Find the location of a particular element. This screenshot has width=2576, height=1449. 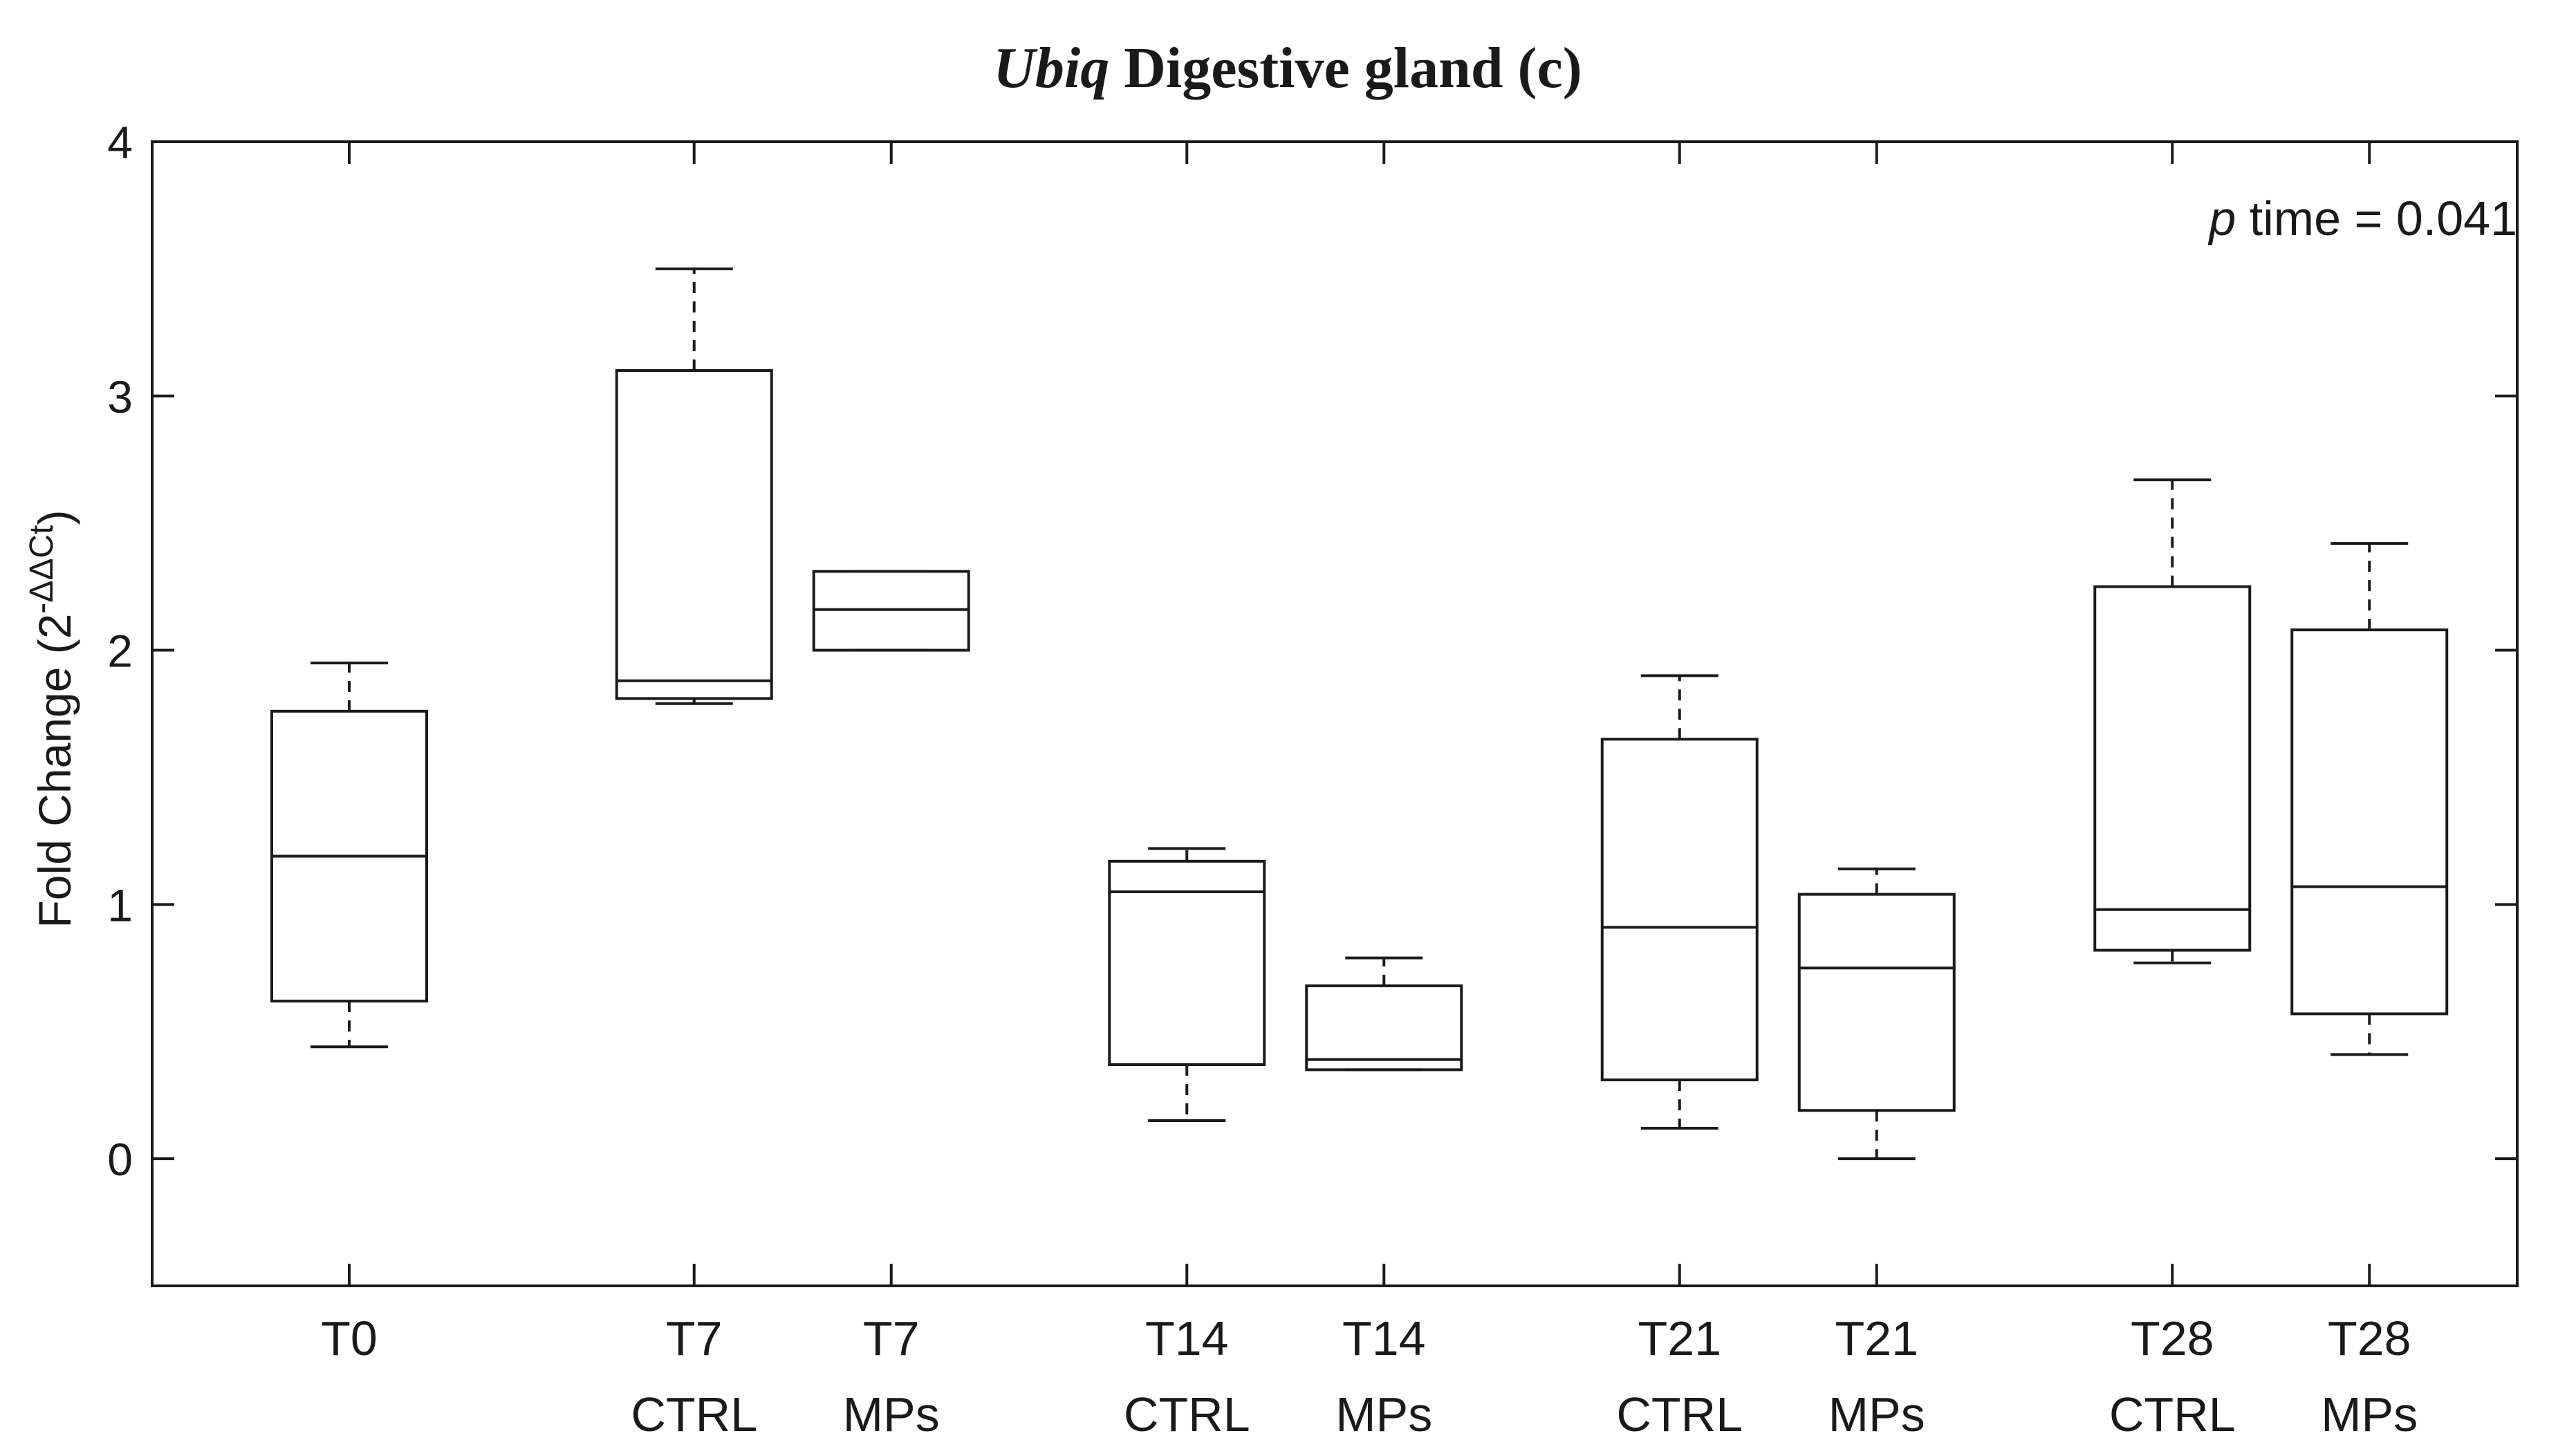

y-tick-label: 3 is located at coordinates (120, 396).